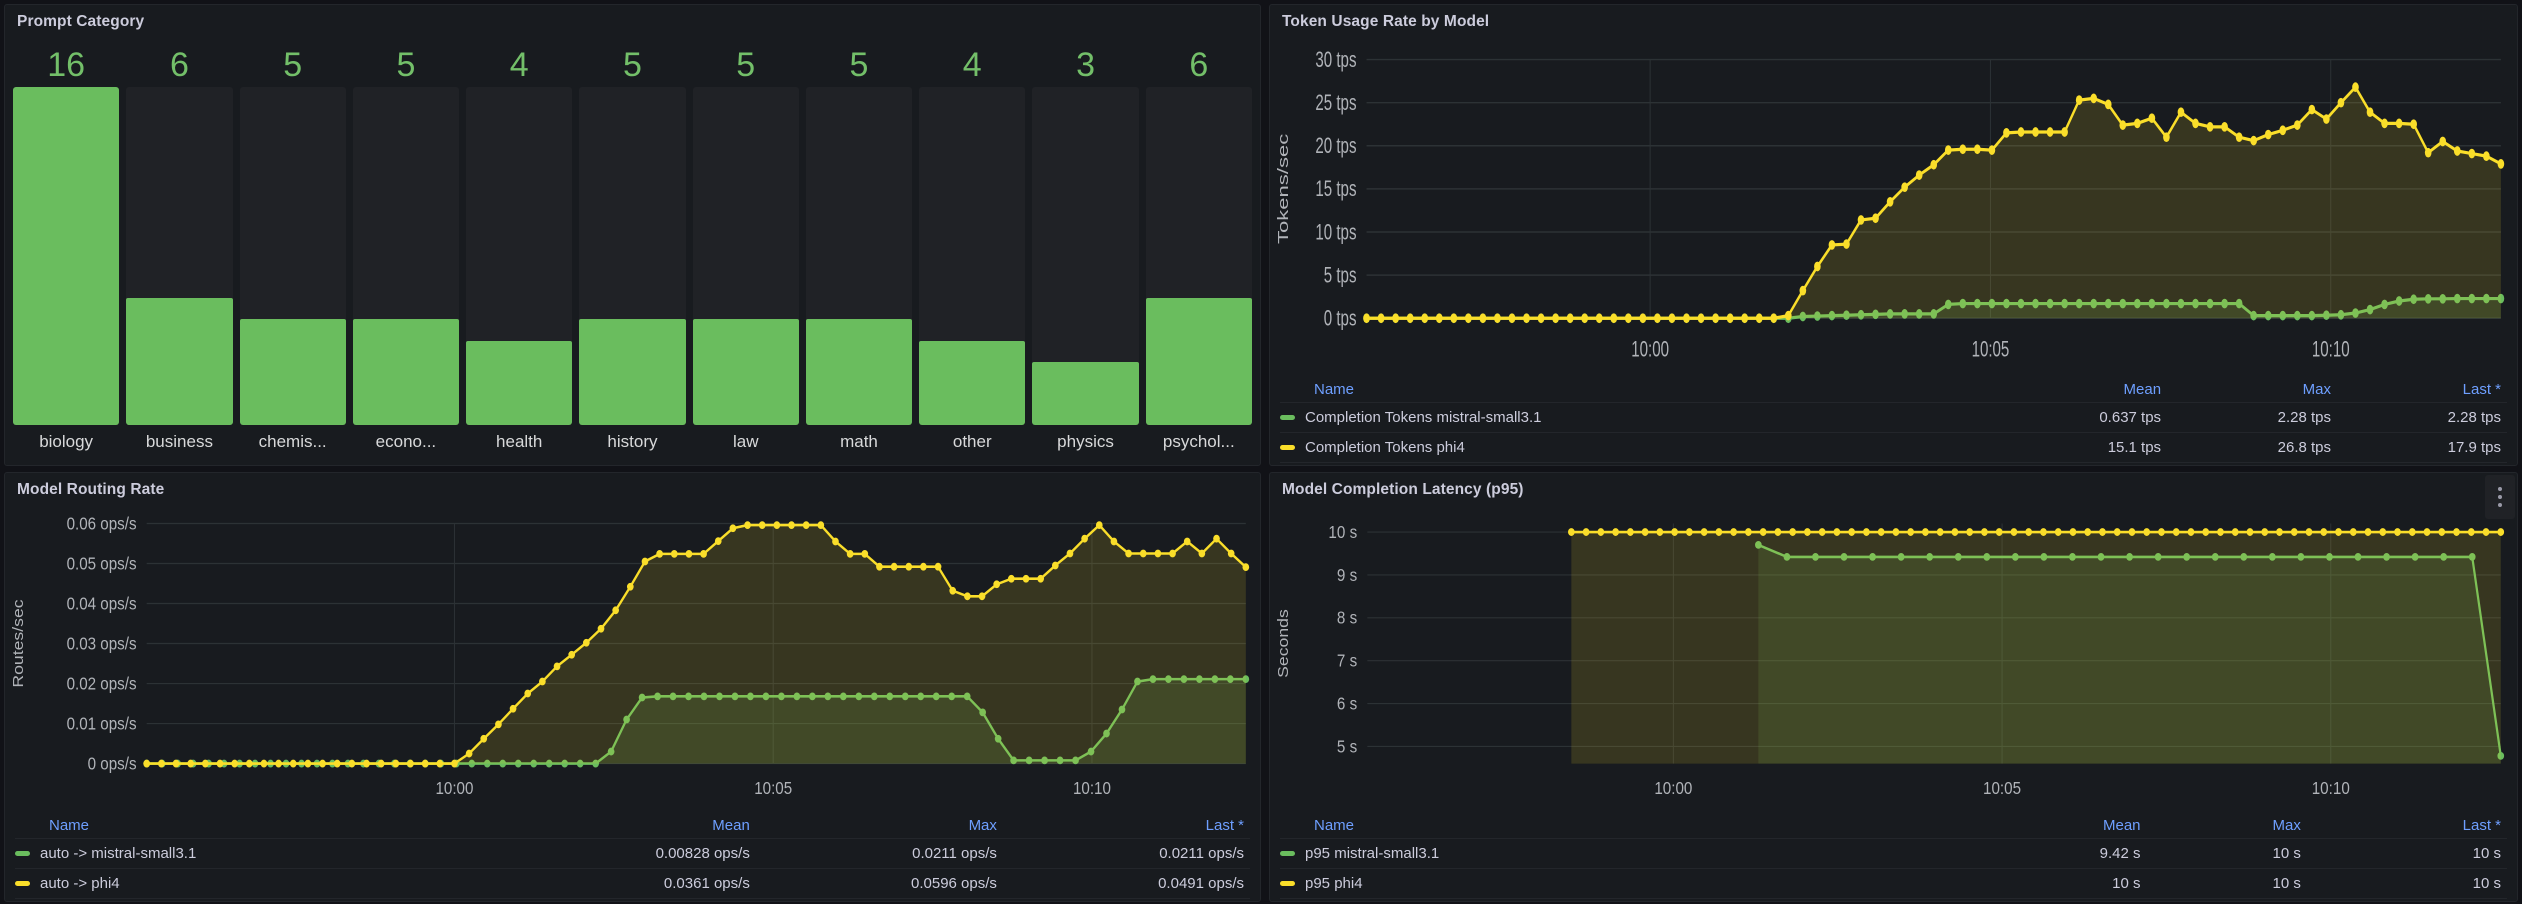 The width and height of the screenshot is (2522, 904). What do you see at coordinates (879, 853) in the screenshot?
I see `legend-max-value: 0.0211 ops/s` at bounding box center [879, 853].